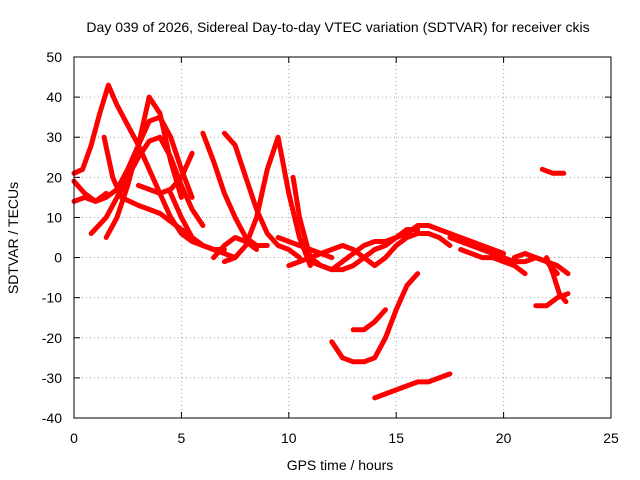 The height and width of the screenshot is (480, 640). Describe the element at coordinates (52, 338) in the screenshot. I see `y-tick-label: -20` at that location.